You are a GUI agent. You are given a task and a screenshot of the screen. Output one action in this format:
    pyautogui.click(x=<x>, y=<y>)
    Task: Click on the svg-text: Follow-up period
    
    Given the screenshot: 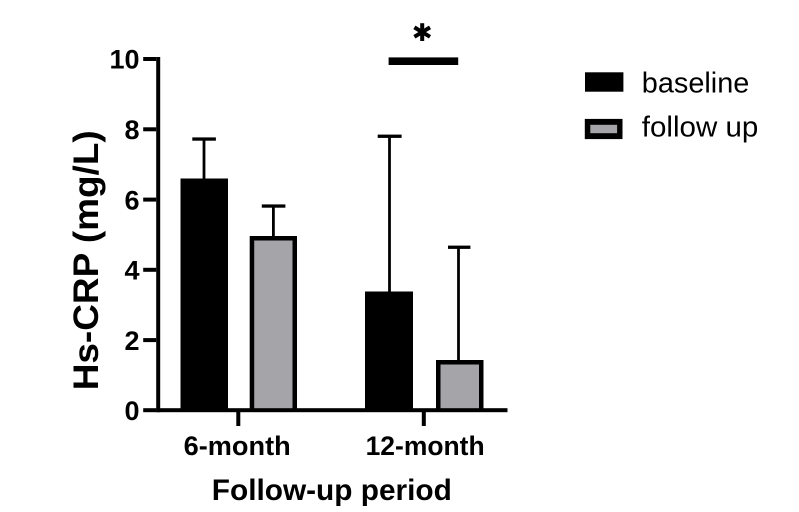 What is the action you would take?
    pyautogui.click(x=332, y=490)
    